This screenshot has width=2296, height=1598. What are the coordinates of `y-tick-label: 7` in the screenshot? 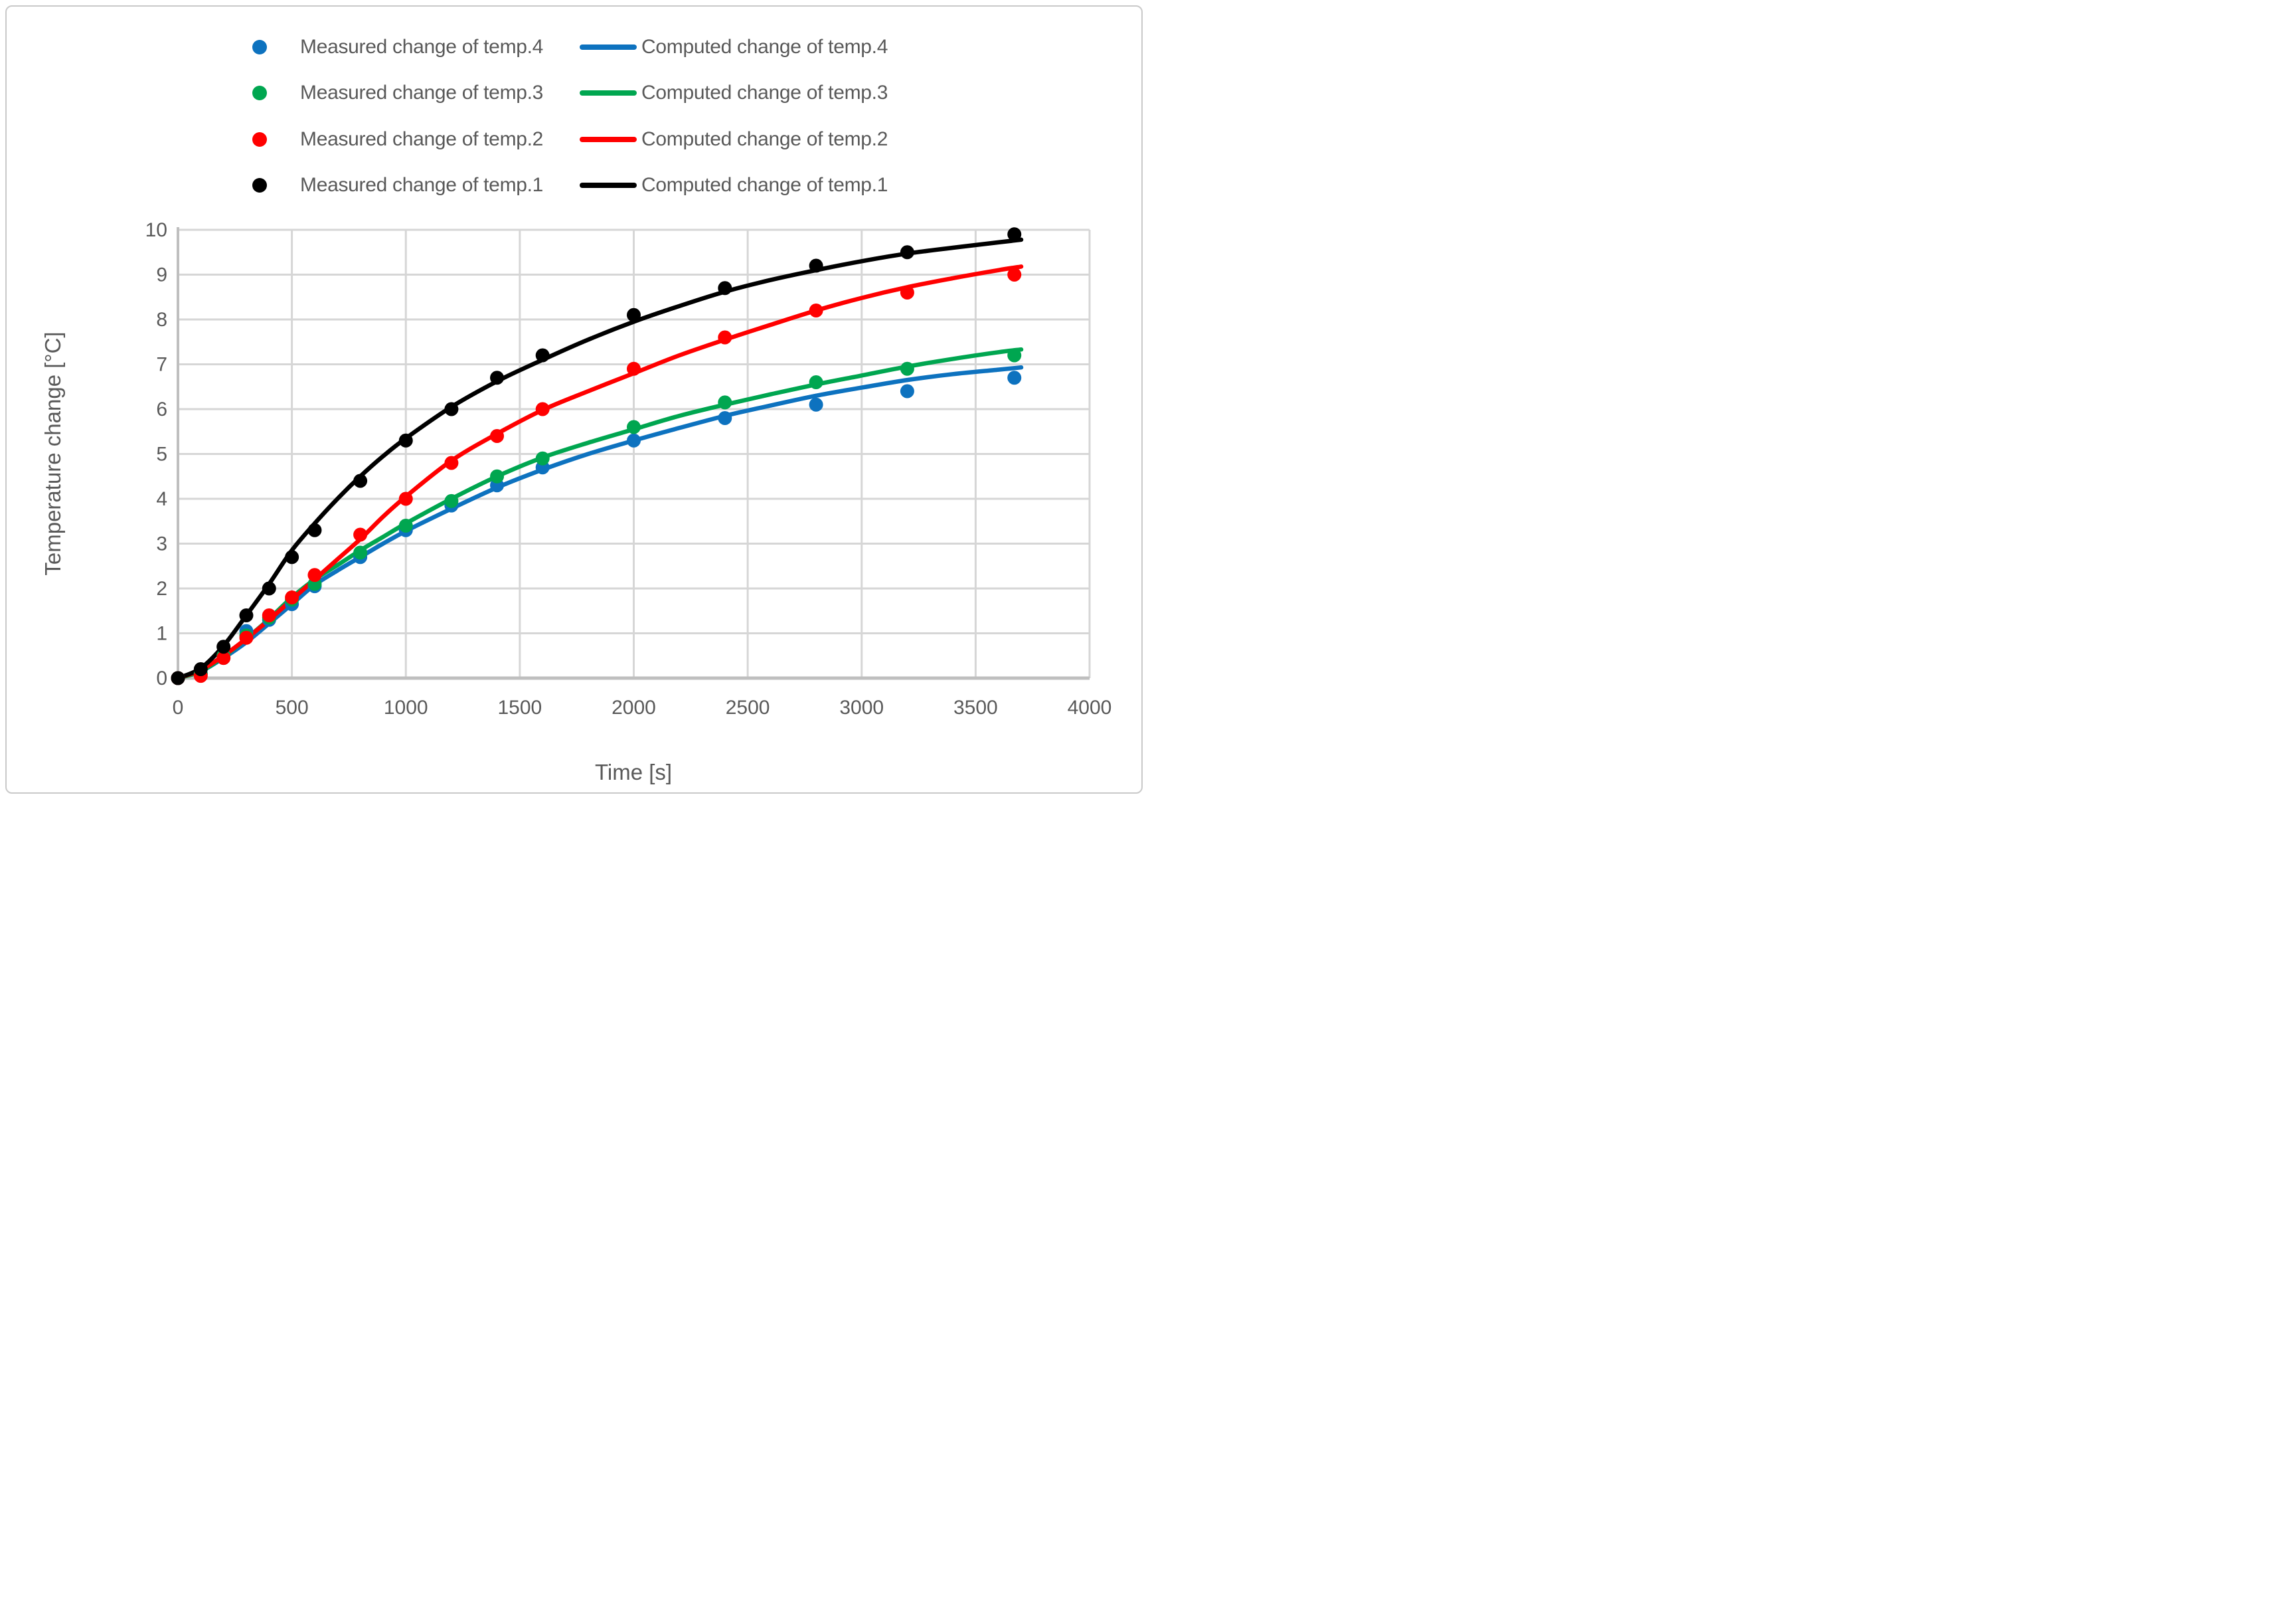 It's located at (162, 365).